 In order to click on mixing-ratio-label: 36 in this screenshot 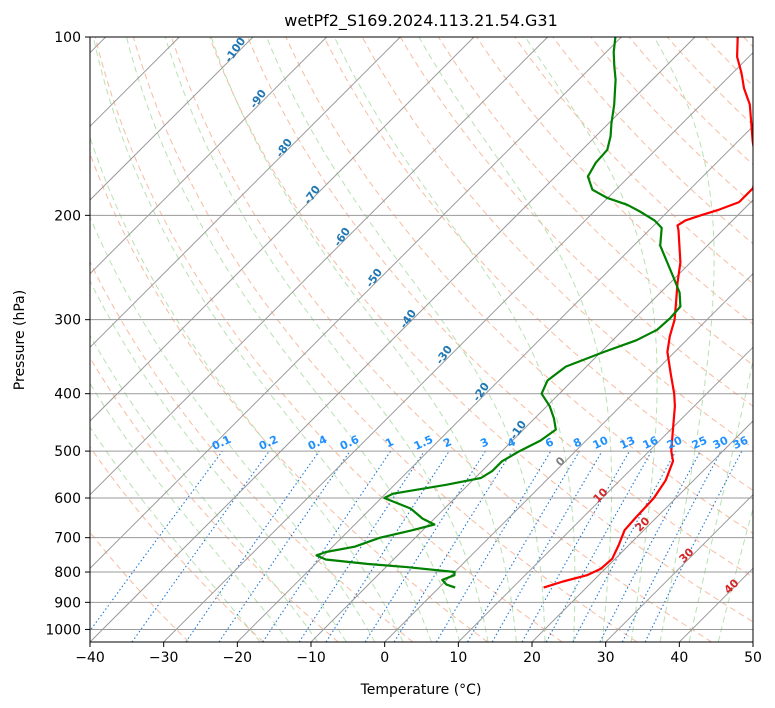, I will do `click(741, 443)`.